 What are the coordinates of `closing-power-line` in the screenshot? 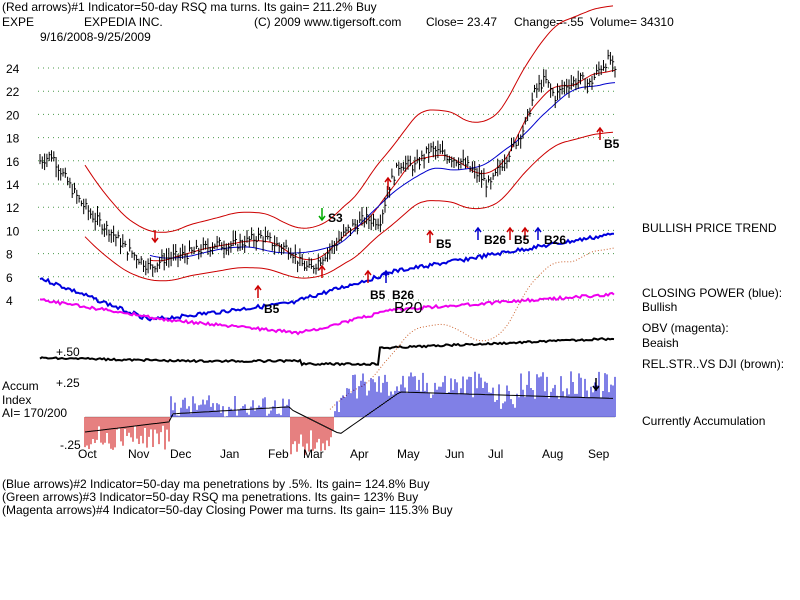 It's located at (327, 277).